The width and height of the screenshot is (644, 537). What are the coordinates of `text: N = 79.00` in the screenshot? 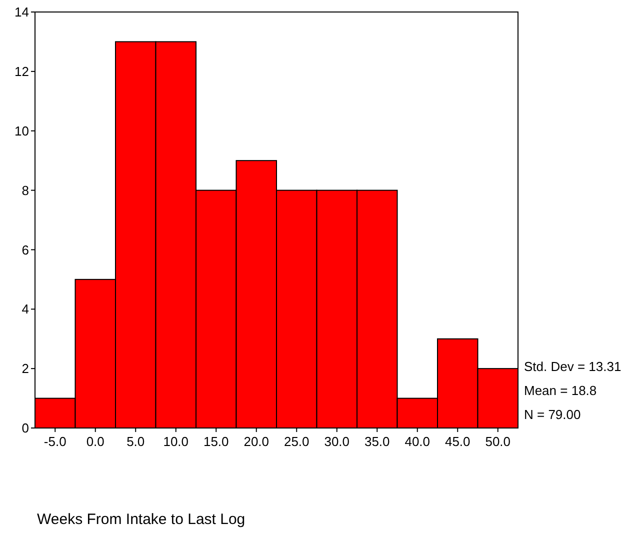 It's located at (552, 414).